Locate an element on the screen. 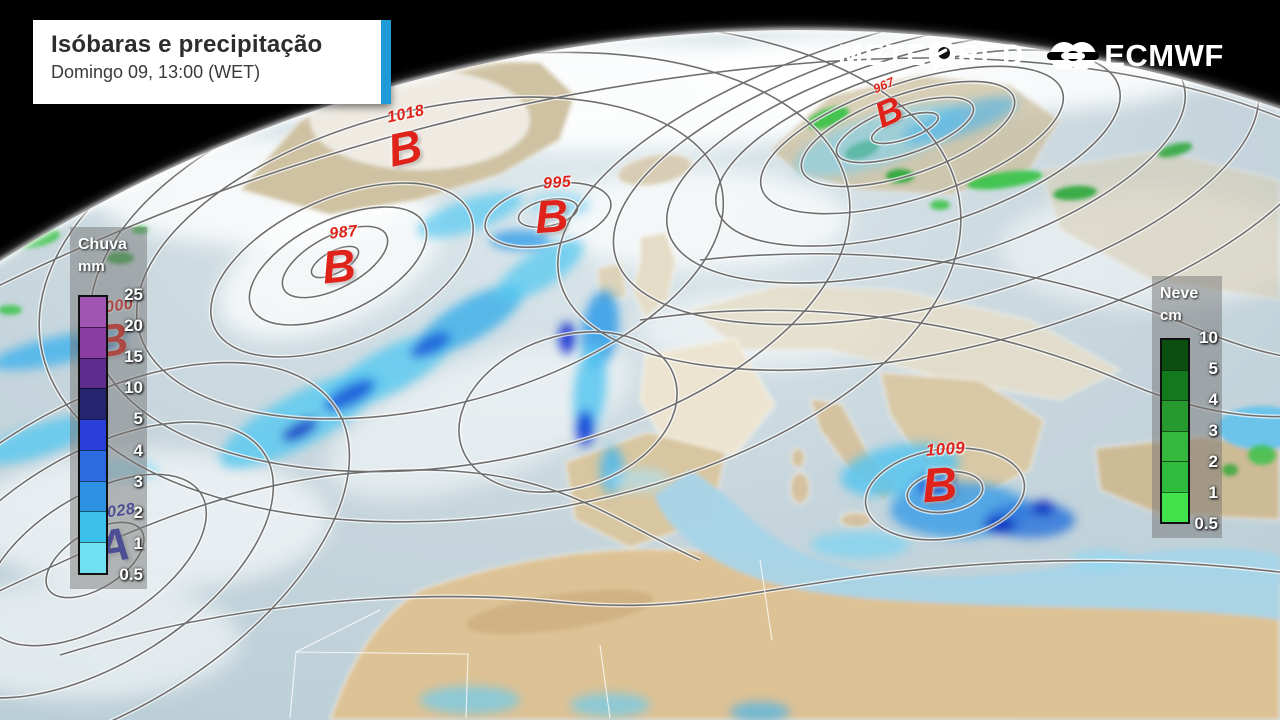 This screenshot has width=1280, height=720. legend-snow: Neve cm 10 5 4 3 2 1 0.5 is located at coordinates (1187, 407).